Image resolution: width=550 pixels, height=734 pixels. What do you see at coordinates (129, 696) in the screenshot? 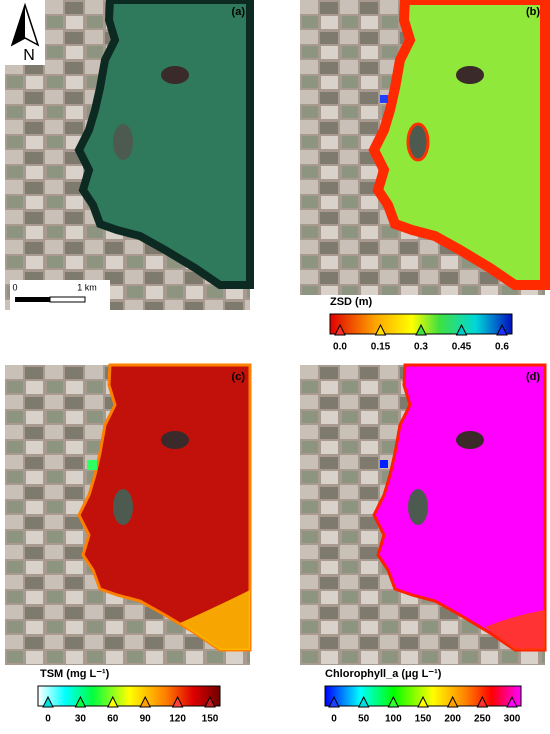
I see `colorbar` at bounding box center [129, 696].